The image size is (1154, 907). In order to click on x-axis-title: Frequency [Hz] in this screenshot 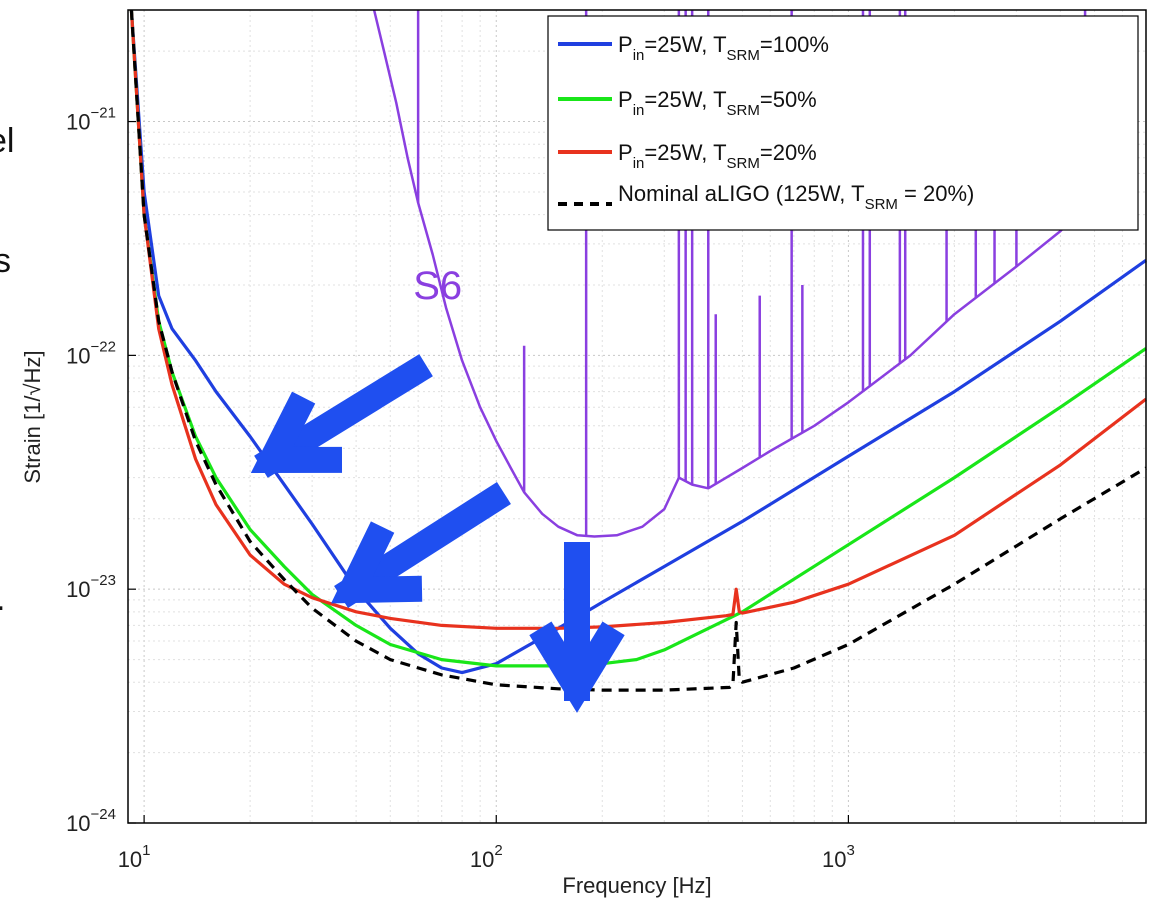, I will do `click(636, 885)`.